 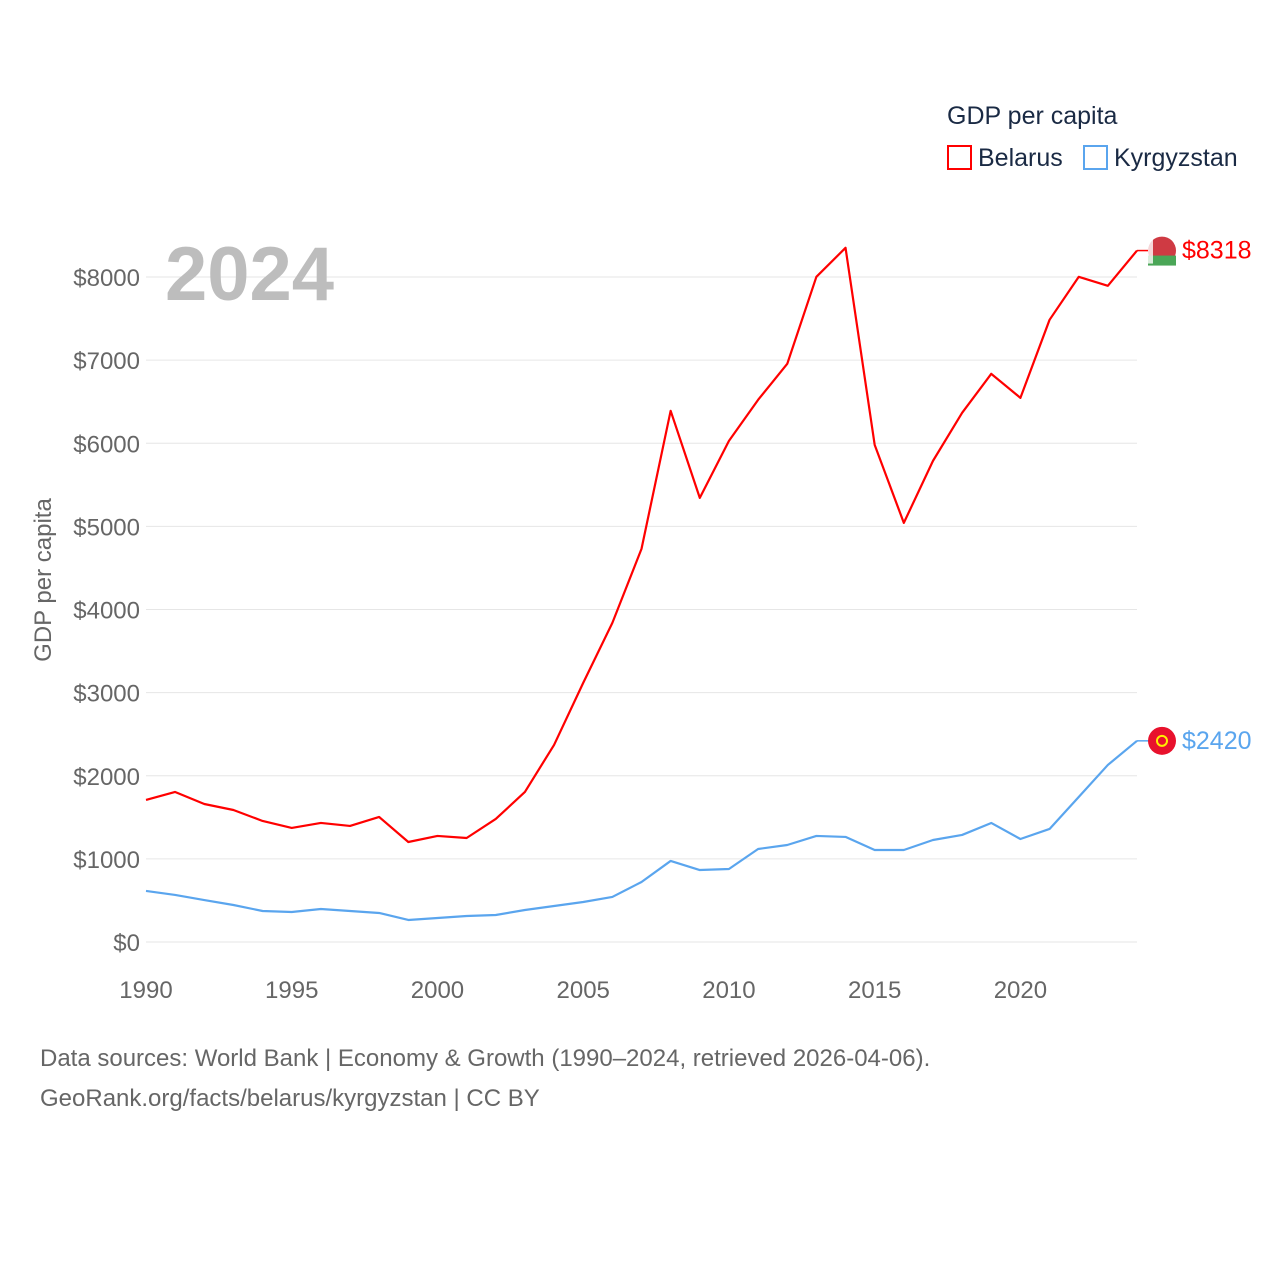 I want to click on legend-item-kyrgyzstan: Kyrgyzstan, so click(x=1160, y=158).